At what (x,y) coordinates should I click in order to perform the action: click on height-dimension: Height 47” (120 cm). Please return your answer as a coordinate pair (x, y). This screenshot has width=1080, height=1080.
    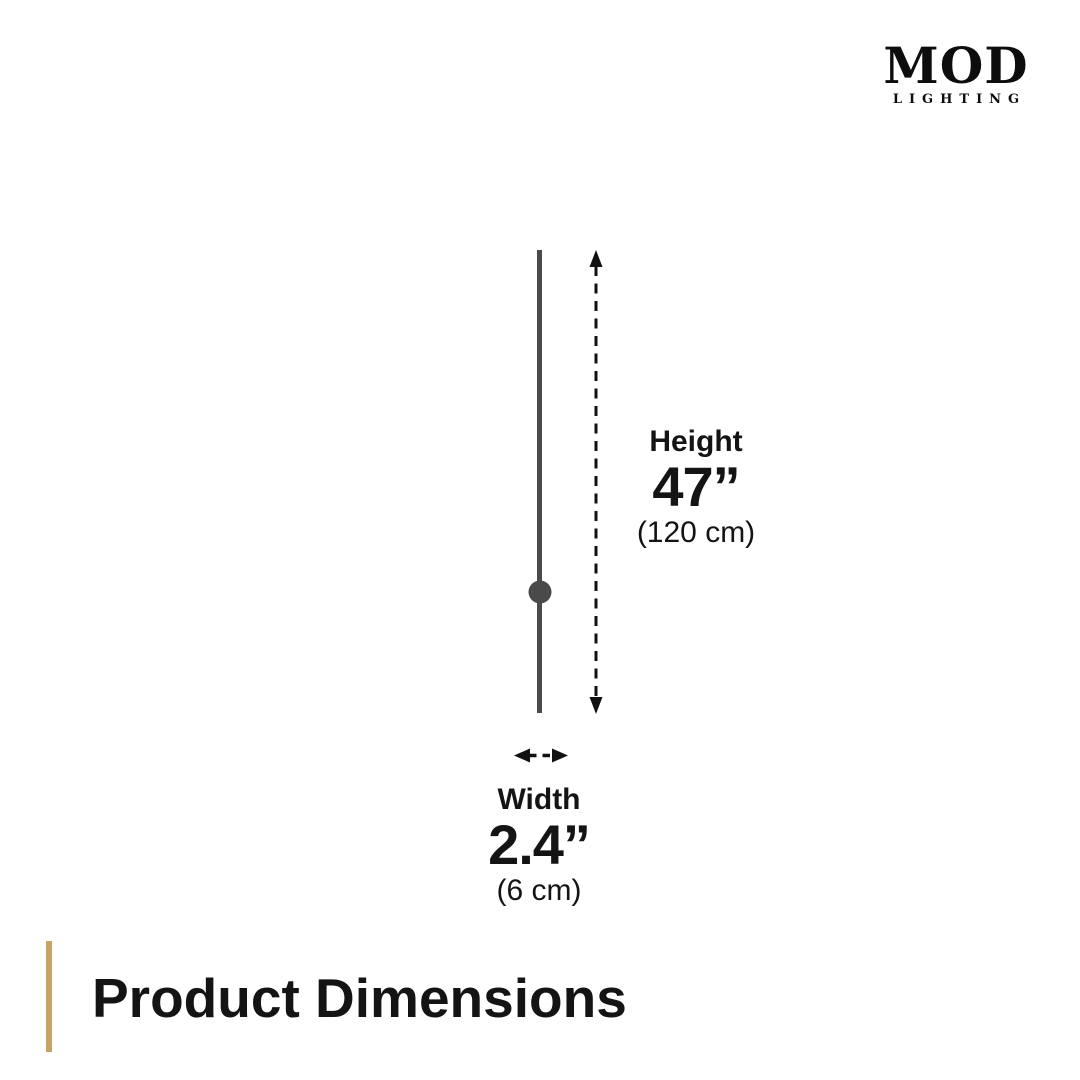
    Looking at the image, I should click on (696, 488).